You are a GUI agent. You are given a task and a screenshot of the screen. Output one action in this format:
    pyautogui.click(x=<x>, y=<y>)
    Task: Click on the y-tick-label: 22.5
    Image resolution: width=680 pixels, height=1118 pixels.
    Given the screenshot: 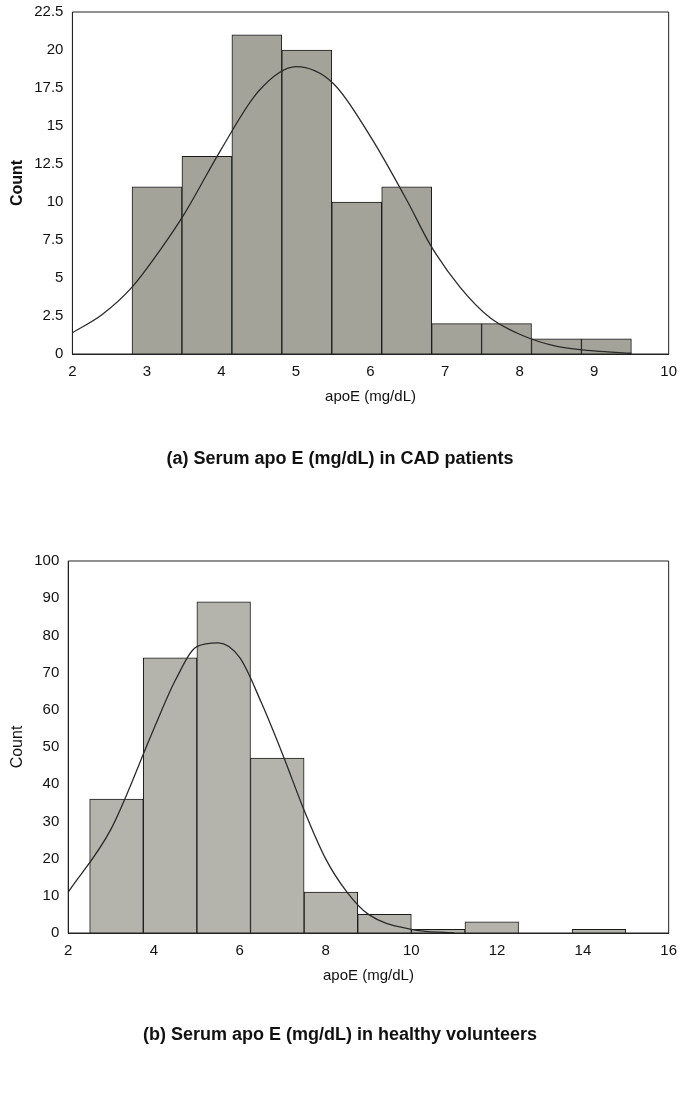 What is the action you would take?
    pyautogui.click(x=49, y=11)
    